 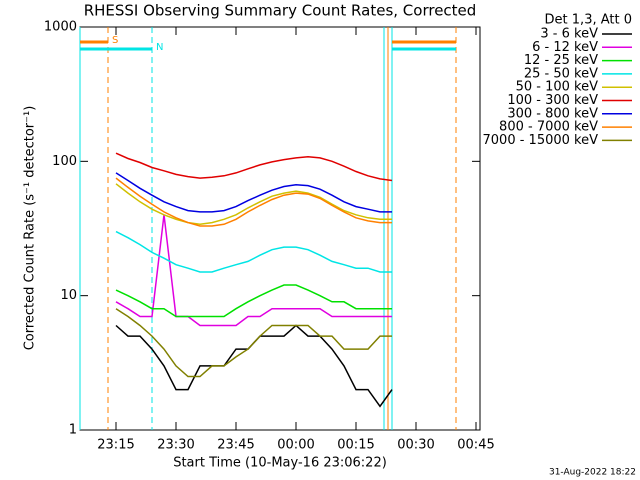 I want to click on x-tick-label: 00:45, so click(x=475, y=445).